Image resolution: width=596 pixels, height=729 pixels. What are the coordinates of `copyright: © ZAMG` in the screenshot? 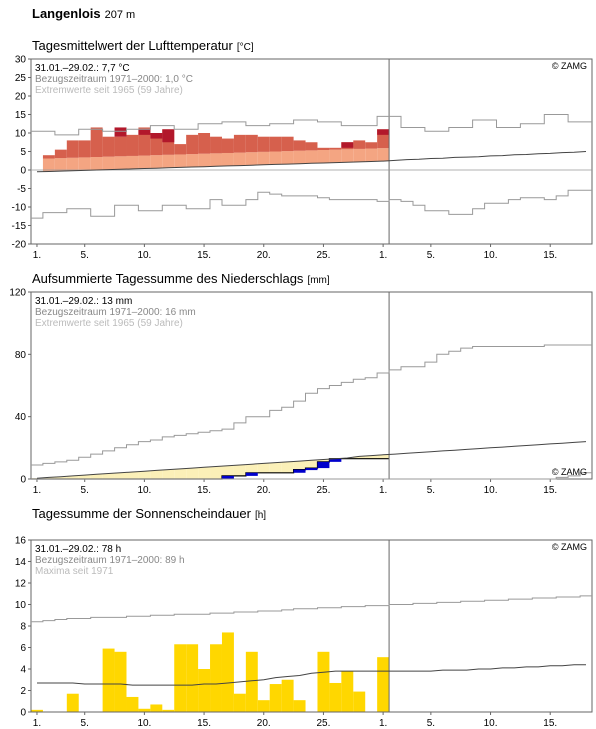 It's located at (569, 66).